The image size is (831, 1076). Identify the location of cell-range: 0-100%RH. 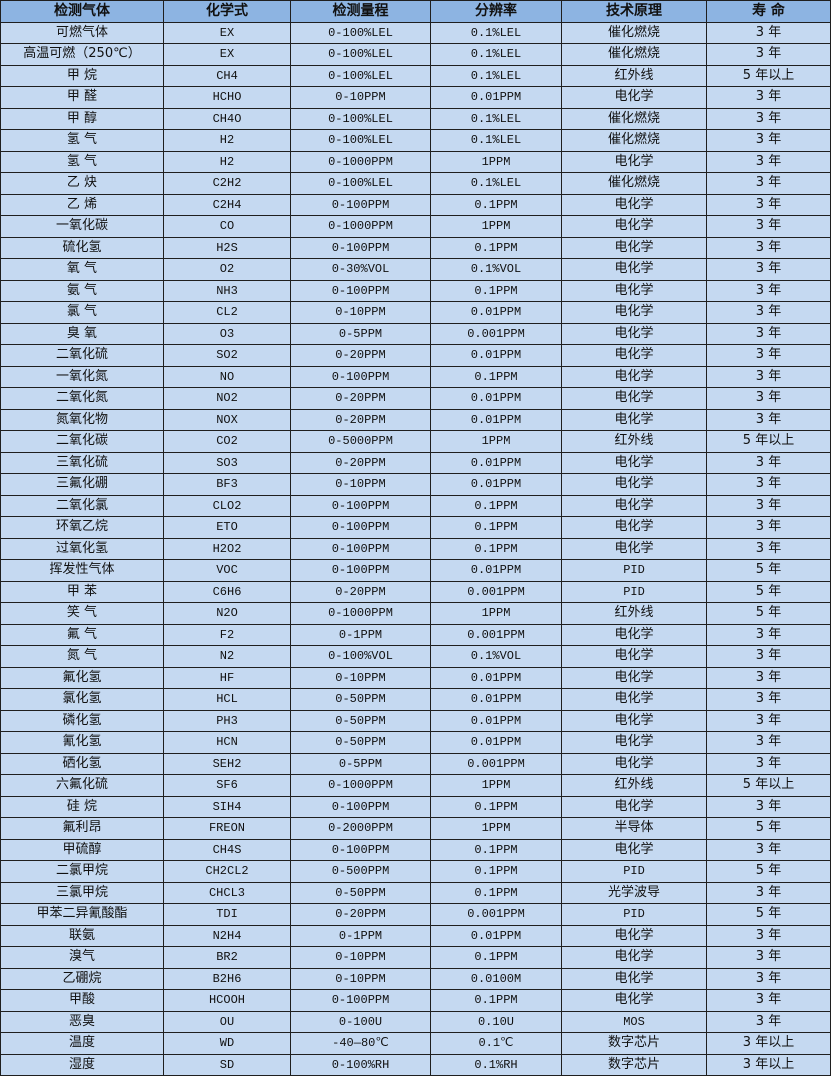
(360, 1064).